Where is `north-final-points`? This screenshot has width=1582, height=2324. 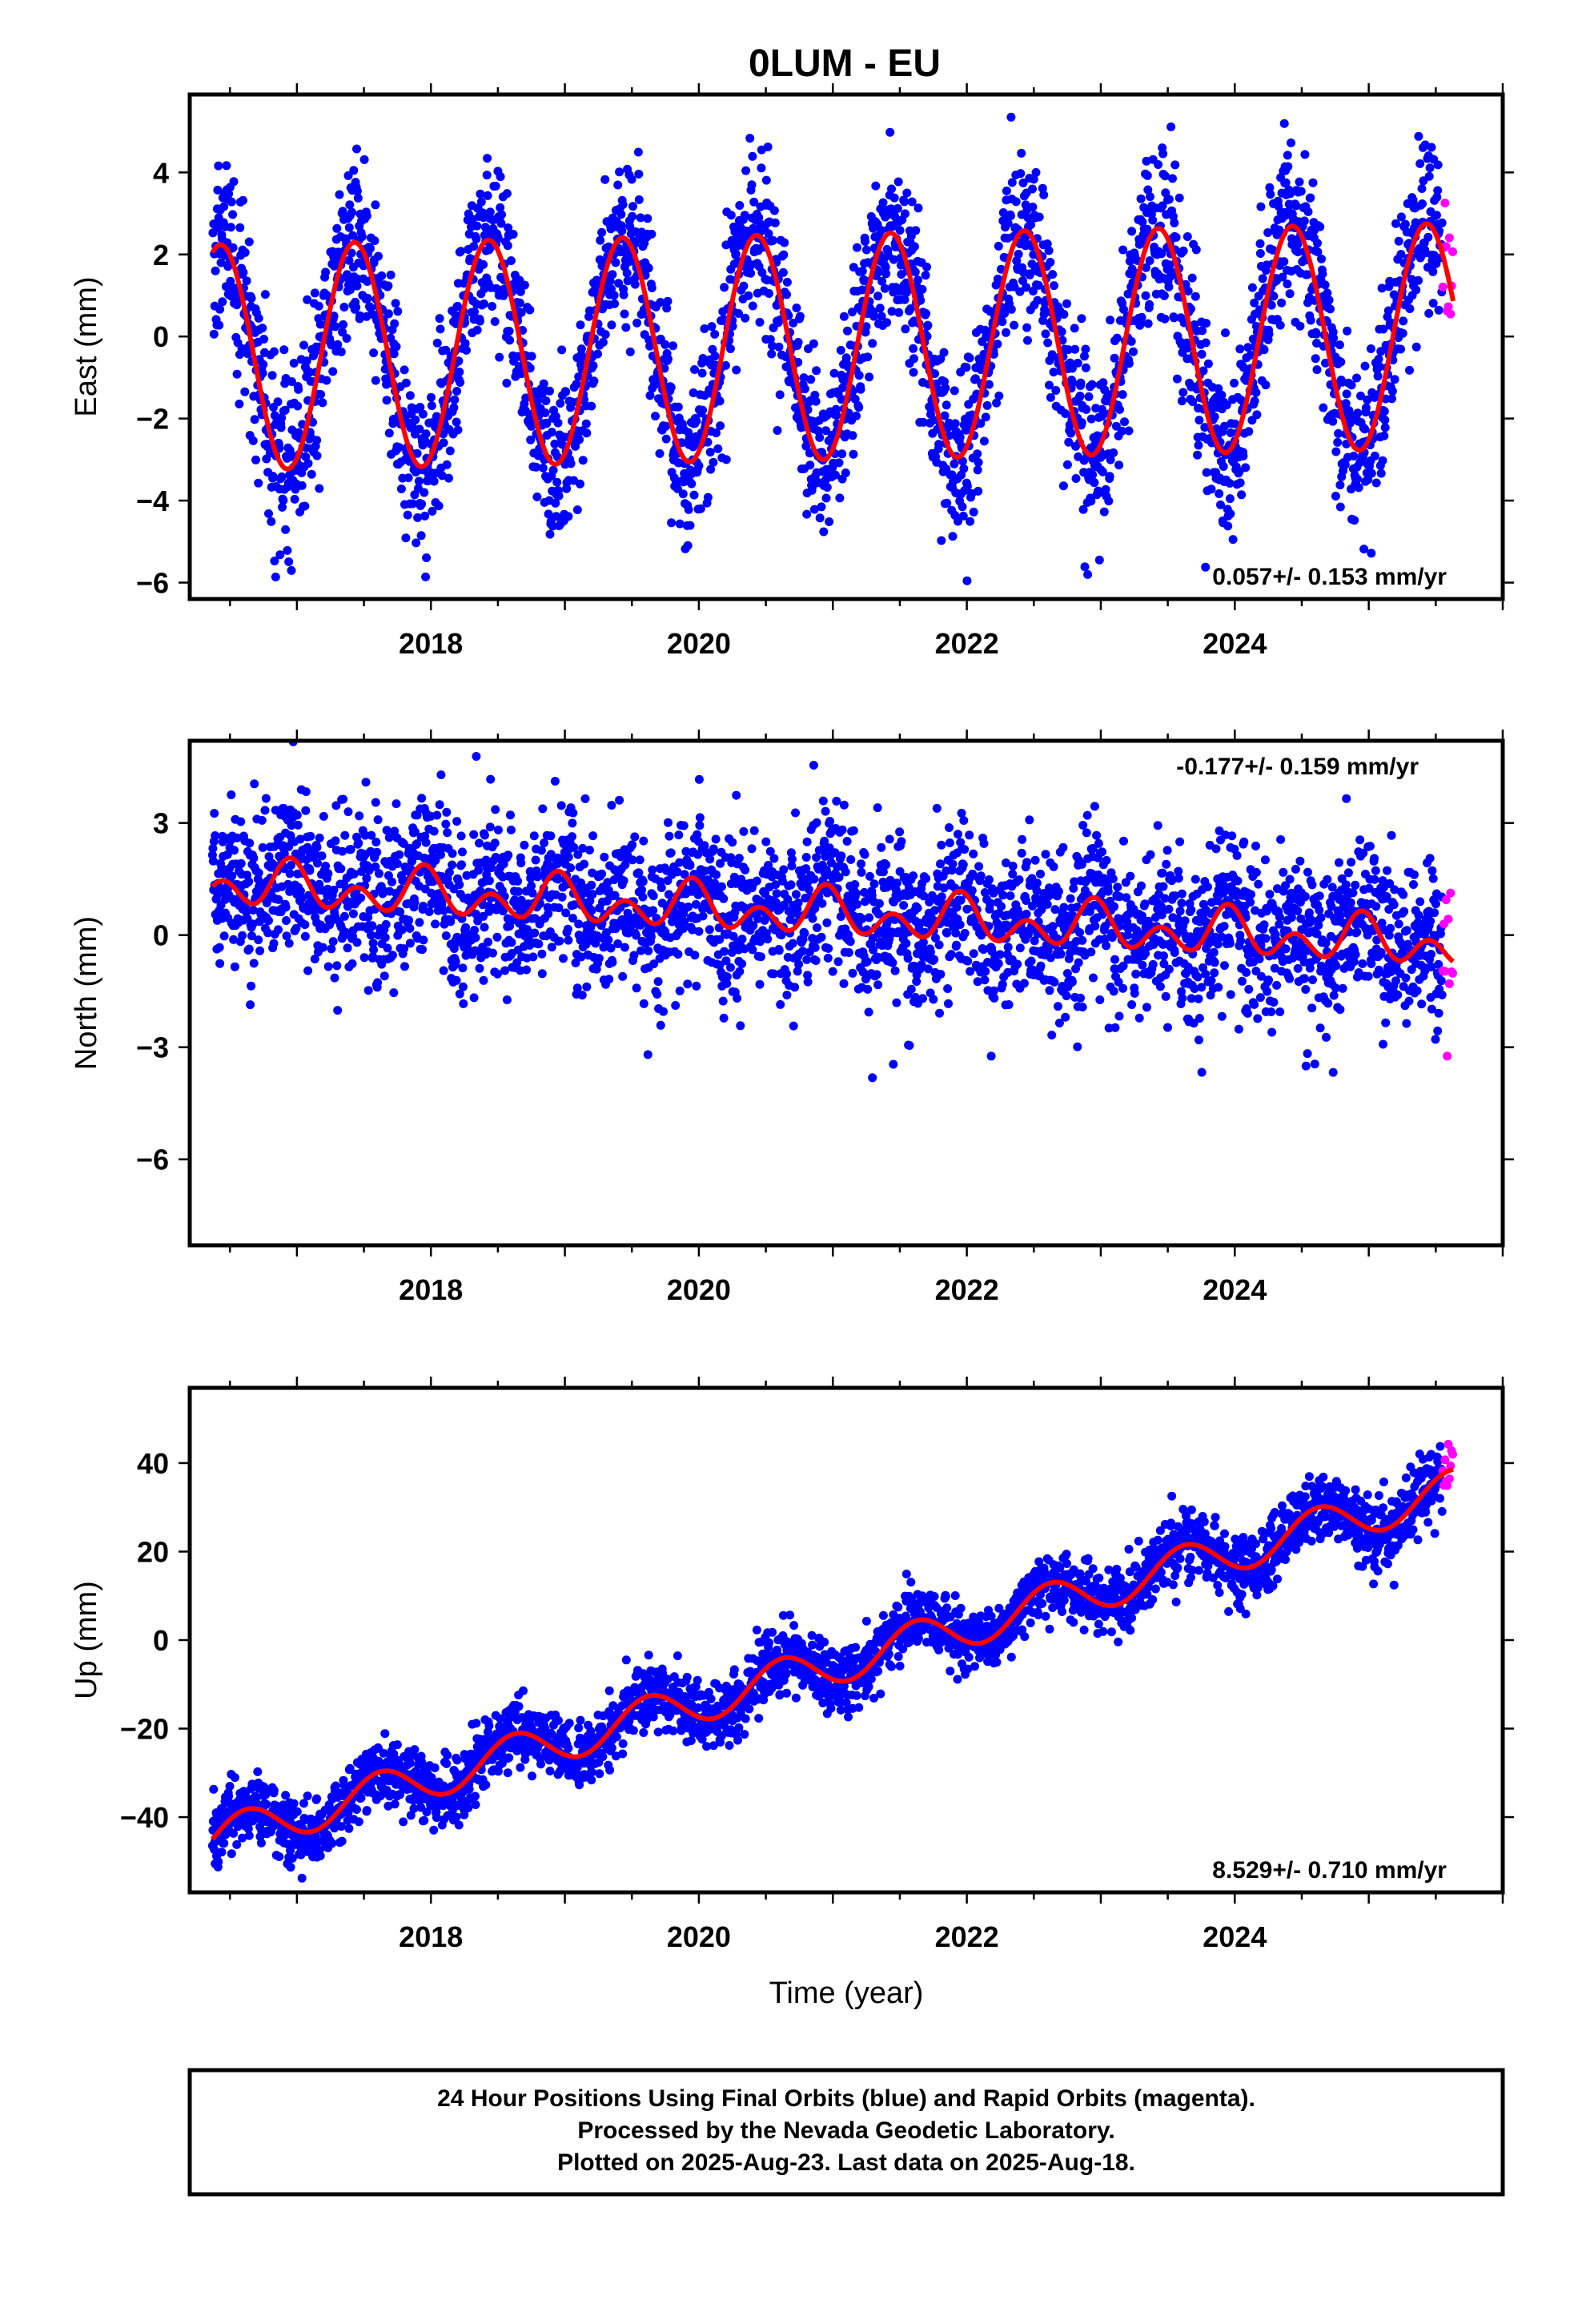 north-final-points is located at coordinates (827, 912).